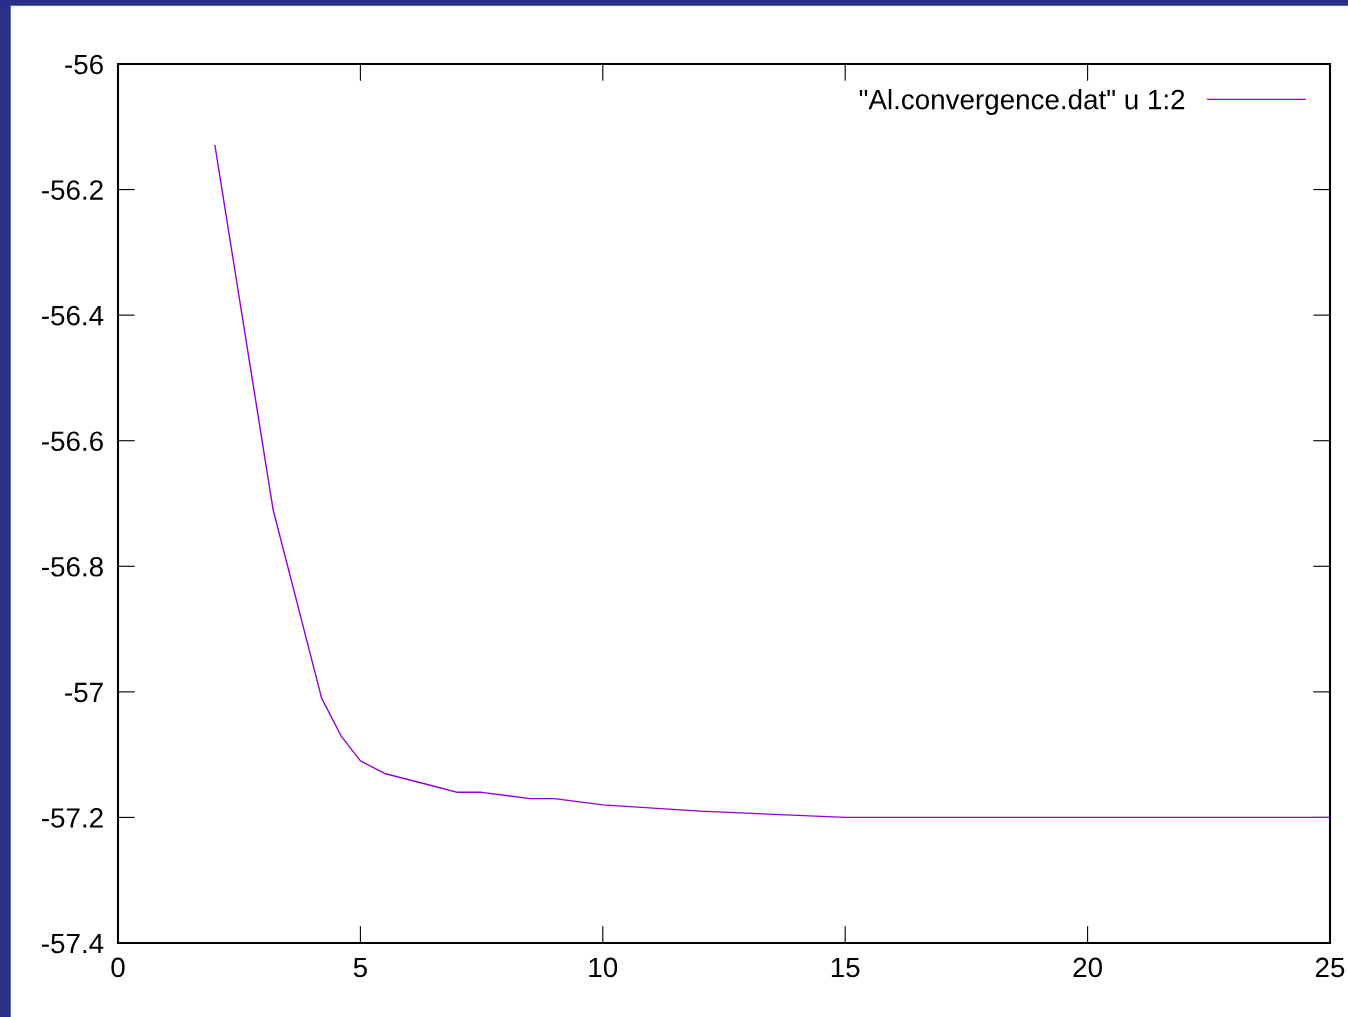 This screenshot has height=1017, width=1348. Describe the element at coordinates (603, 967) in the screenshot. I see `x-tick-label: 10` at that location.